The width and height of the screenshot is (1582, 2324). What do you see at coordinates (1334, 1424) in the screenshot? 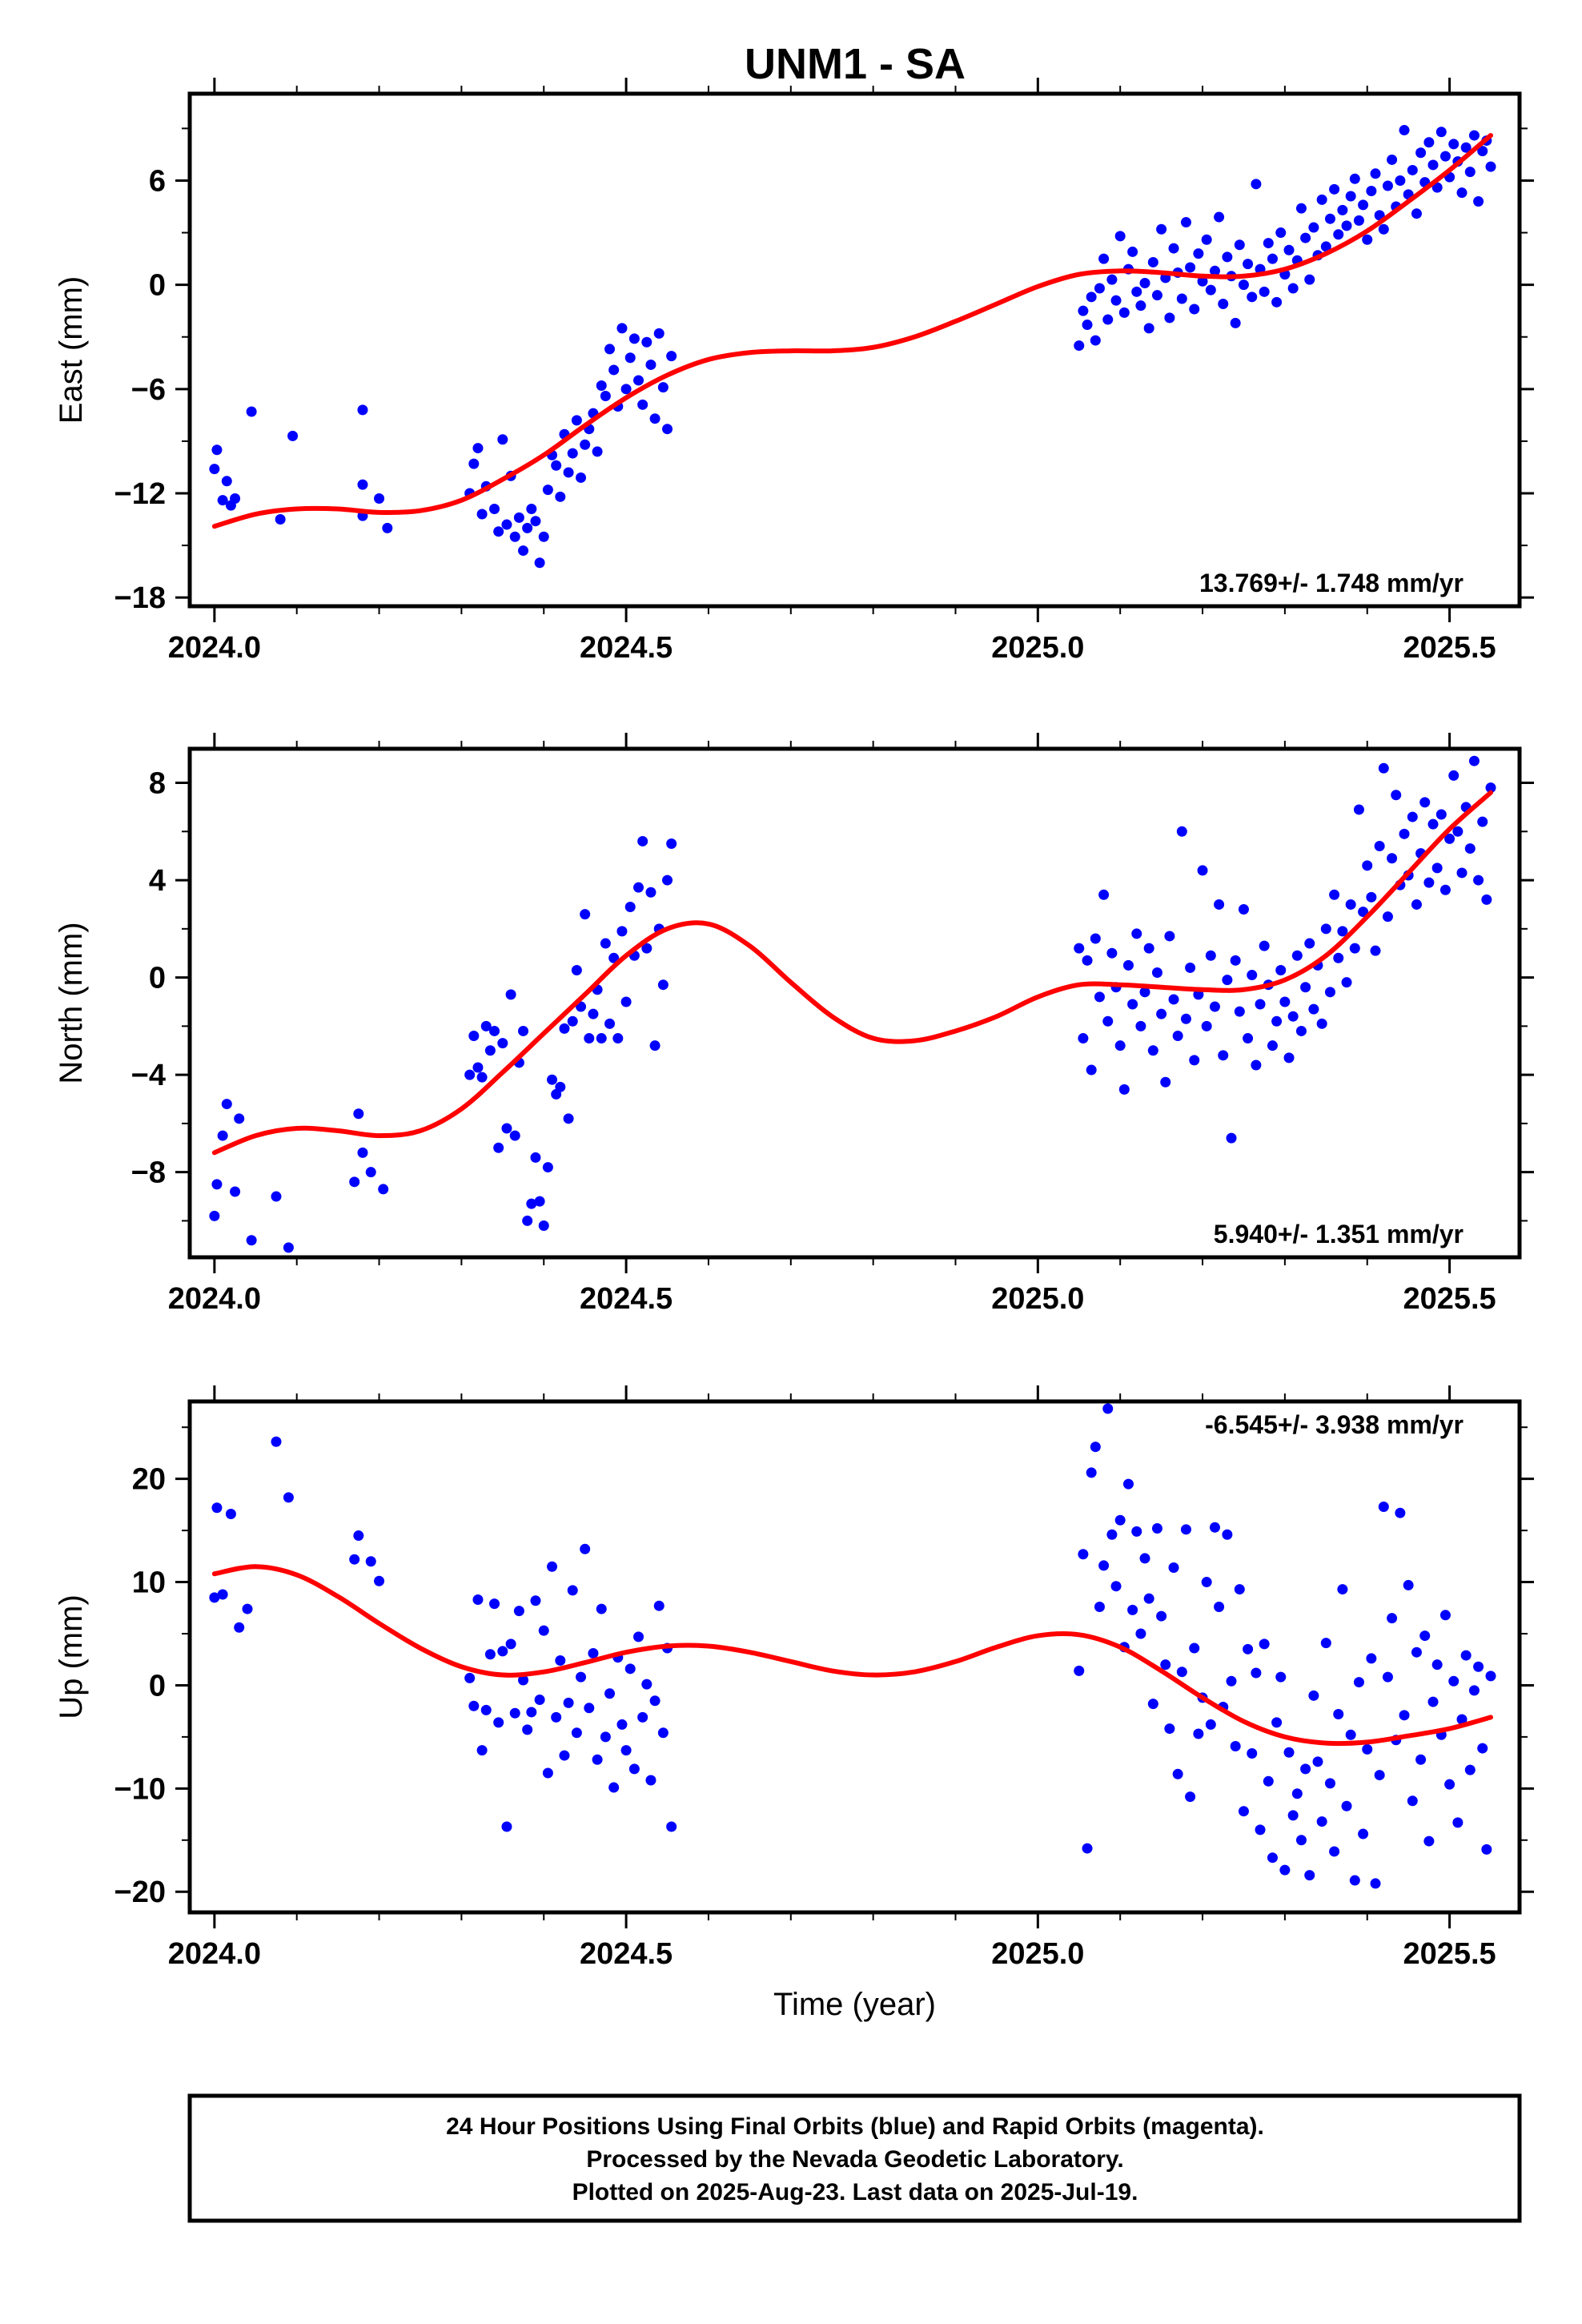
I see `rate-label: -6.545+/- 3.938 mm/yr` at bounding box center [1334, 1424].